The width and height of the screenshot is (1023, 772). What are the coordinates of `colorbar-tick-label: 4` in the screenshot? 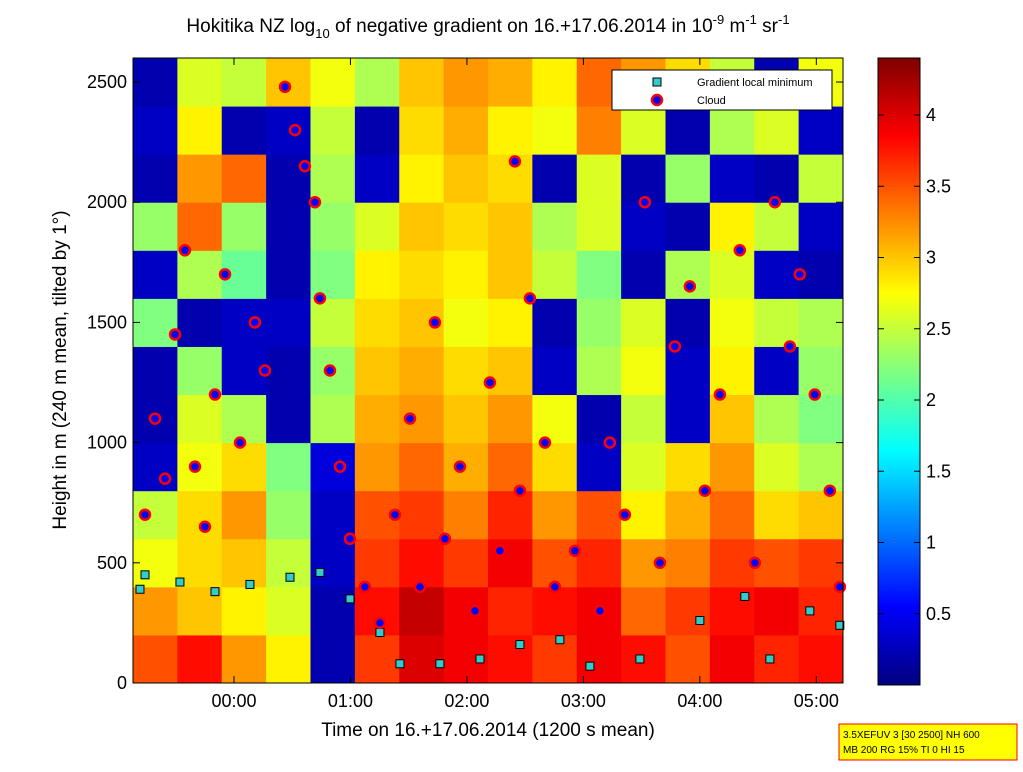 It's located at (931, 115).